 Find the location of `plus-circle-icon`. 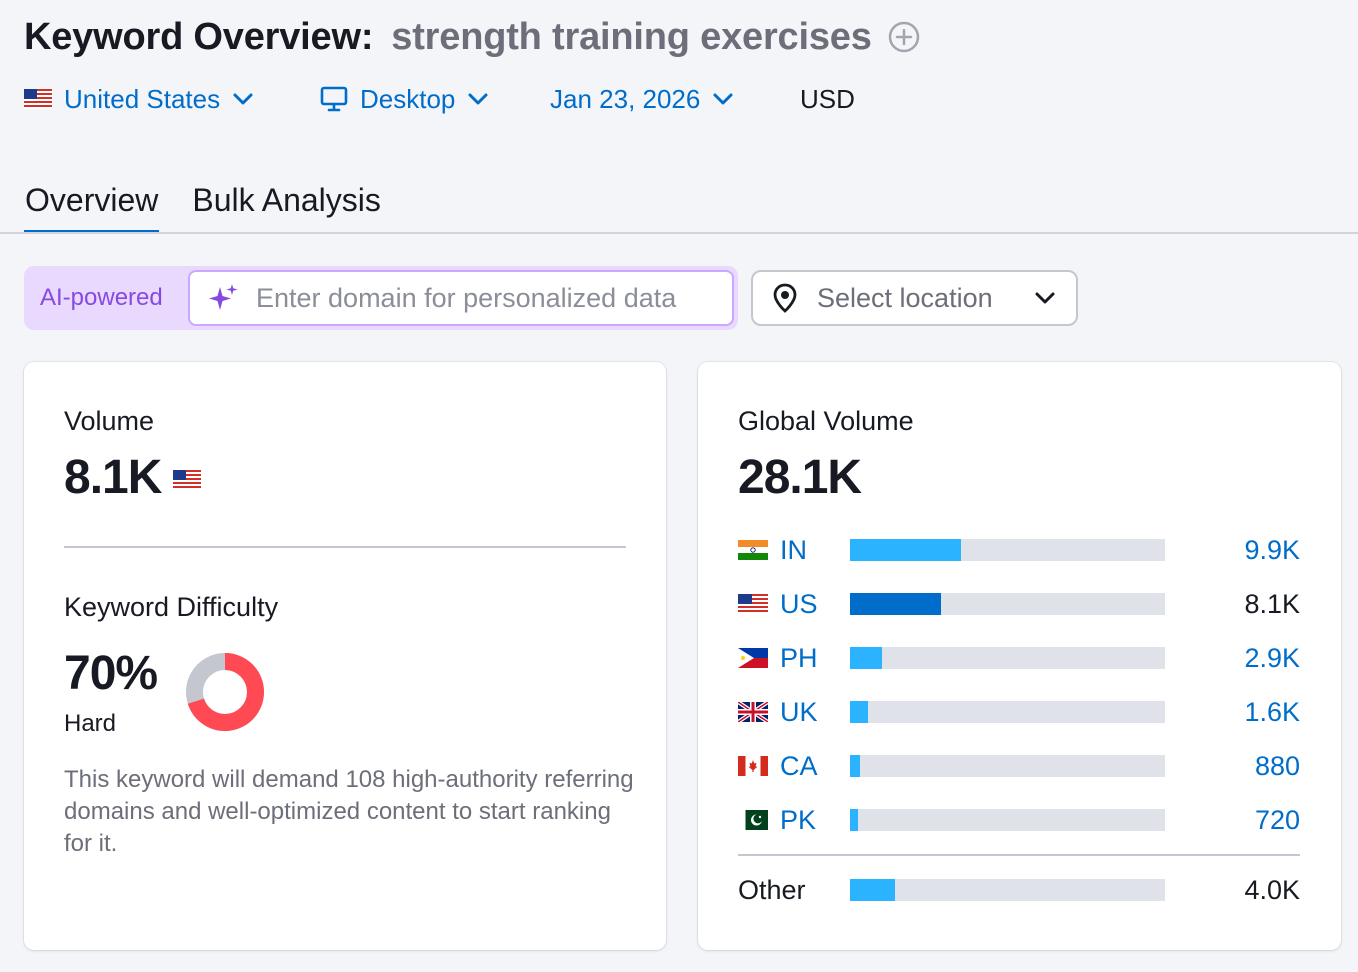

plus-circle-icon is located at coordinates (904, 37).